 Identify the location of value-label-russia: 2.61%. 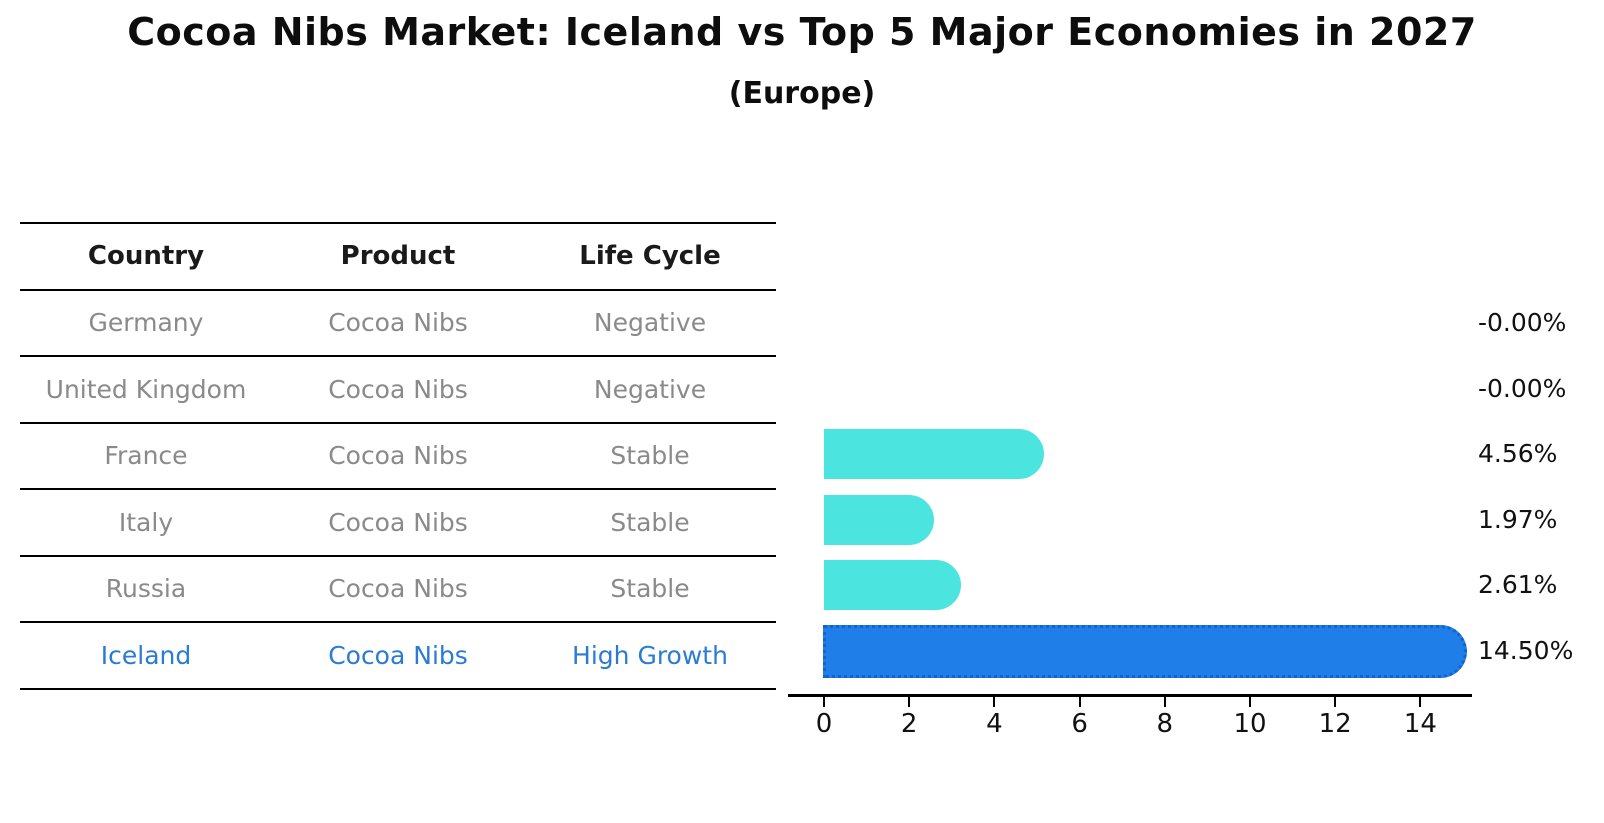
(1518, 585).